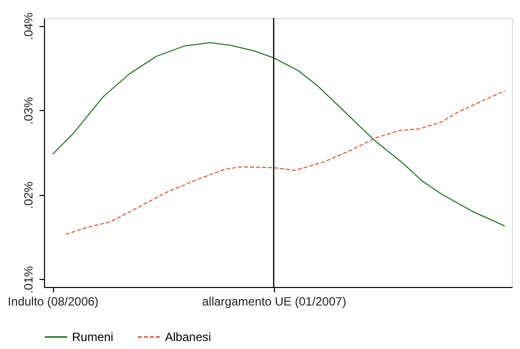  I want to click on x-tick-label: Indulto (08/2006), so click(53, 301).